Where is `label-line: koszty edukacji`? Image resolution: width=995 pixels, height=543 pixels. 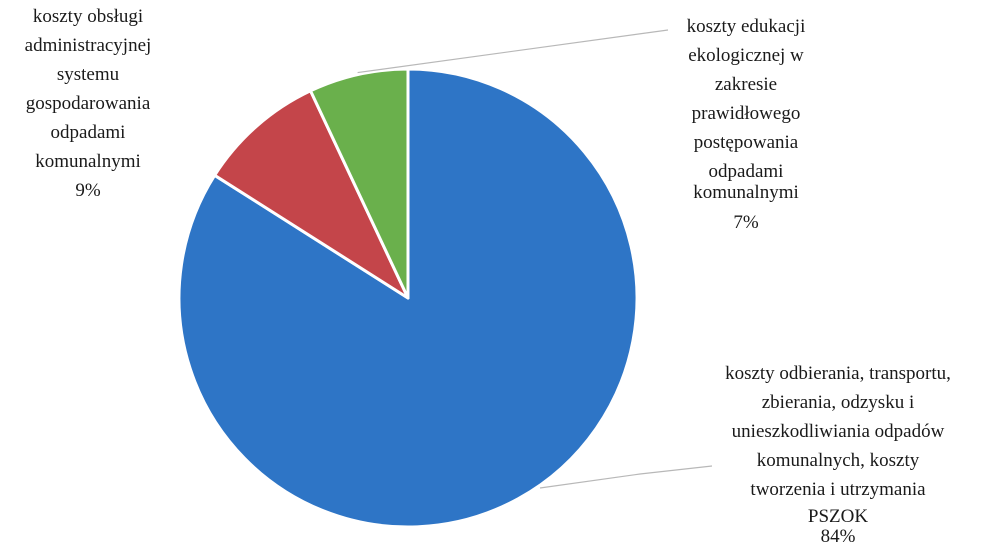
label-line: koszty edukacji is located at coordinates (746, 26).